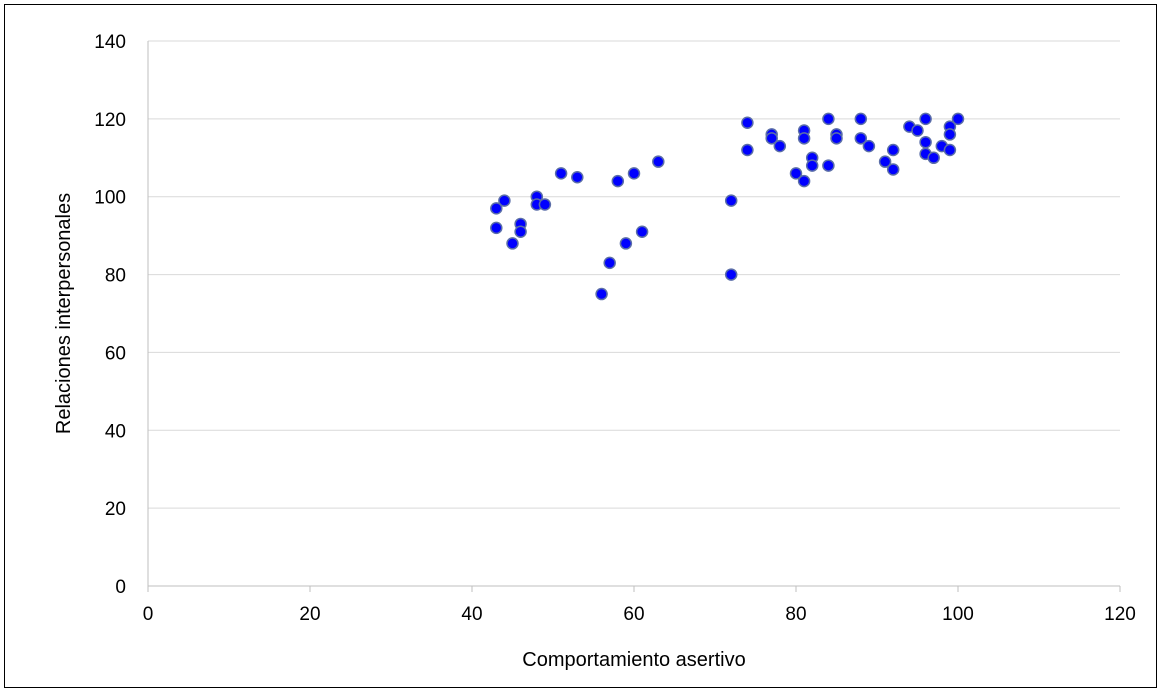 The width and height of the screenshot is (1163, 694). I want to click on x-tick-label-0: 0, so click(148, 614).